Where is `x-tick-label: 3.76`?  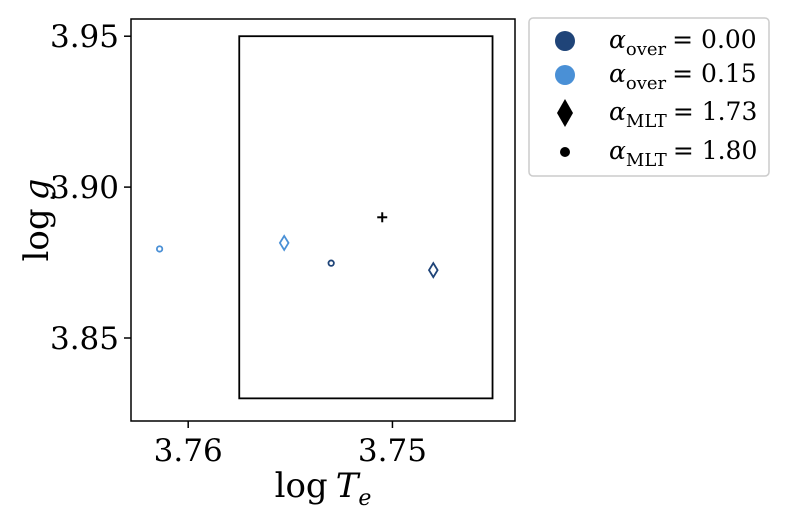 x-tick-label: 3.76 is located at coordinates (188, 451).